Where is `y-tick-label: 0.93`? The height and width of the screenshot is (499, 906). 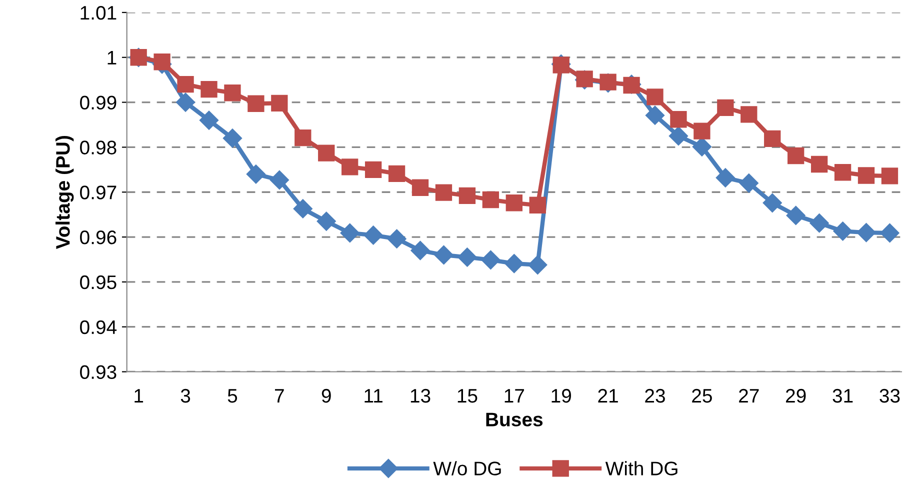 y-tick-label: 0.93 is located at coordinates (98, 372).